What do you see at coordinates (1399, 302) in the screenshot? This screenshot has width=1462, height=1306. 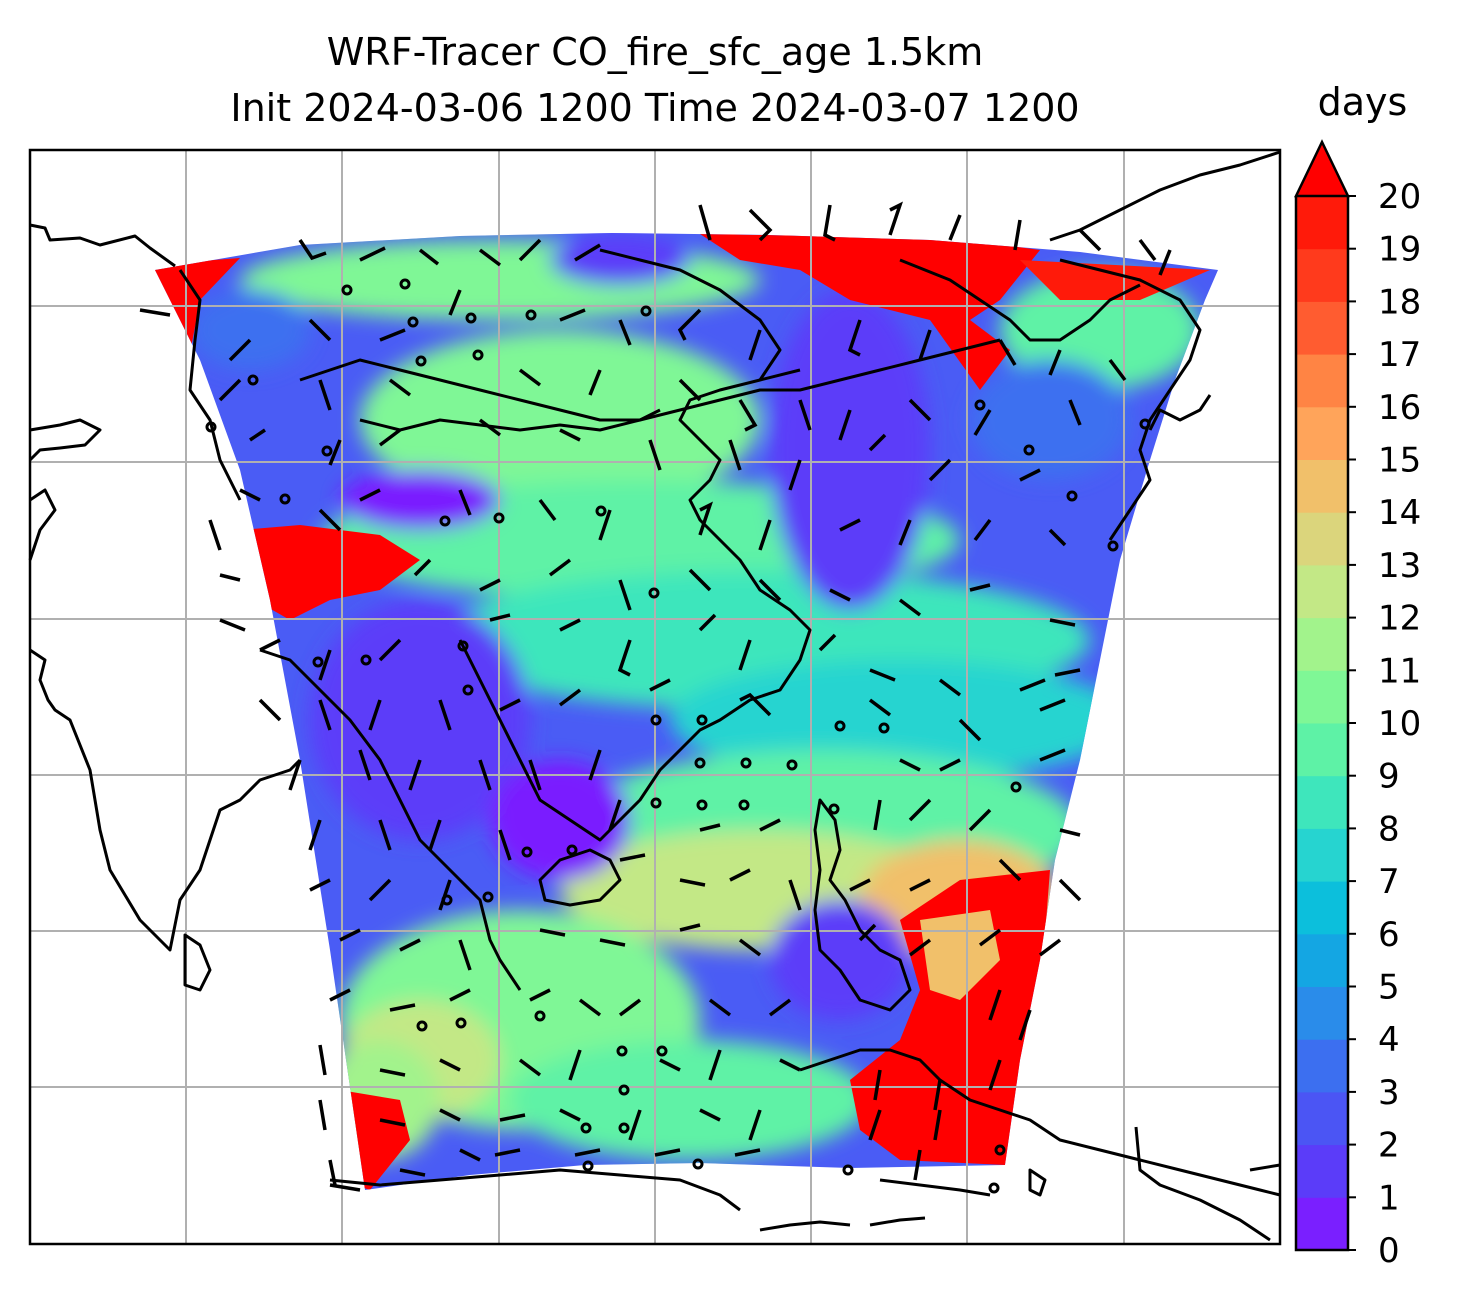 I see `colorbar-tick-label: 18` at bounding box center [1399, 302].